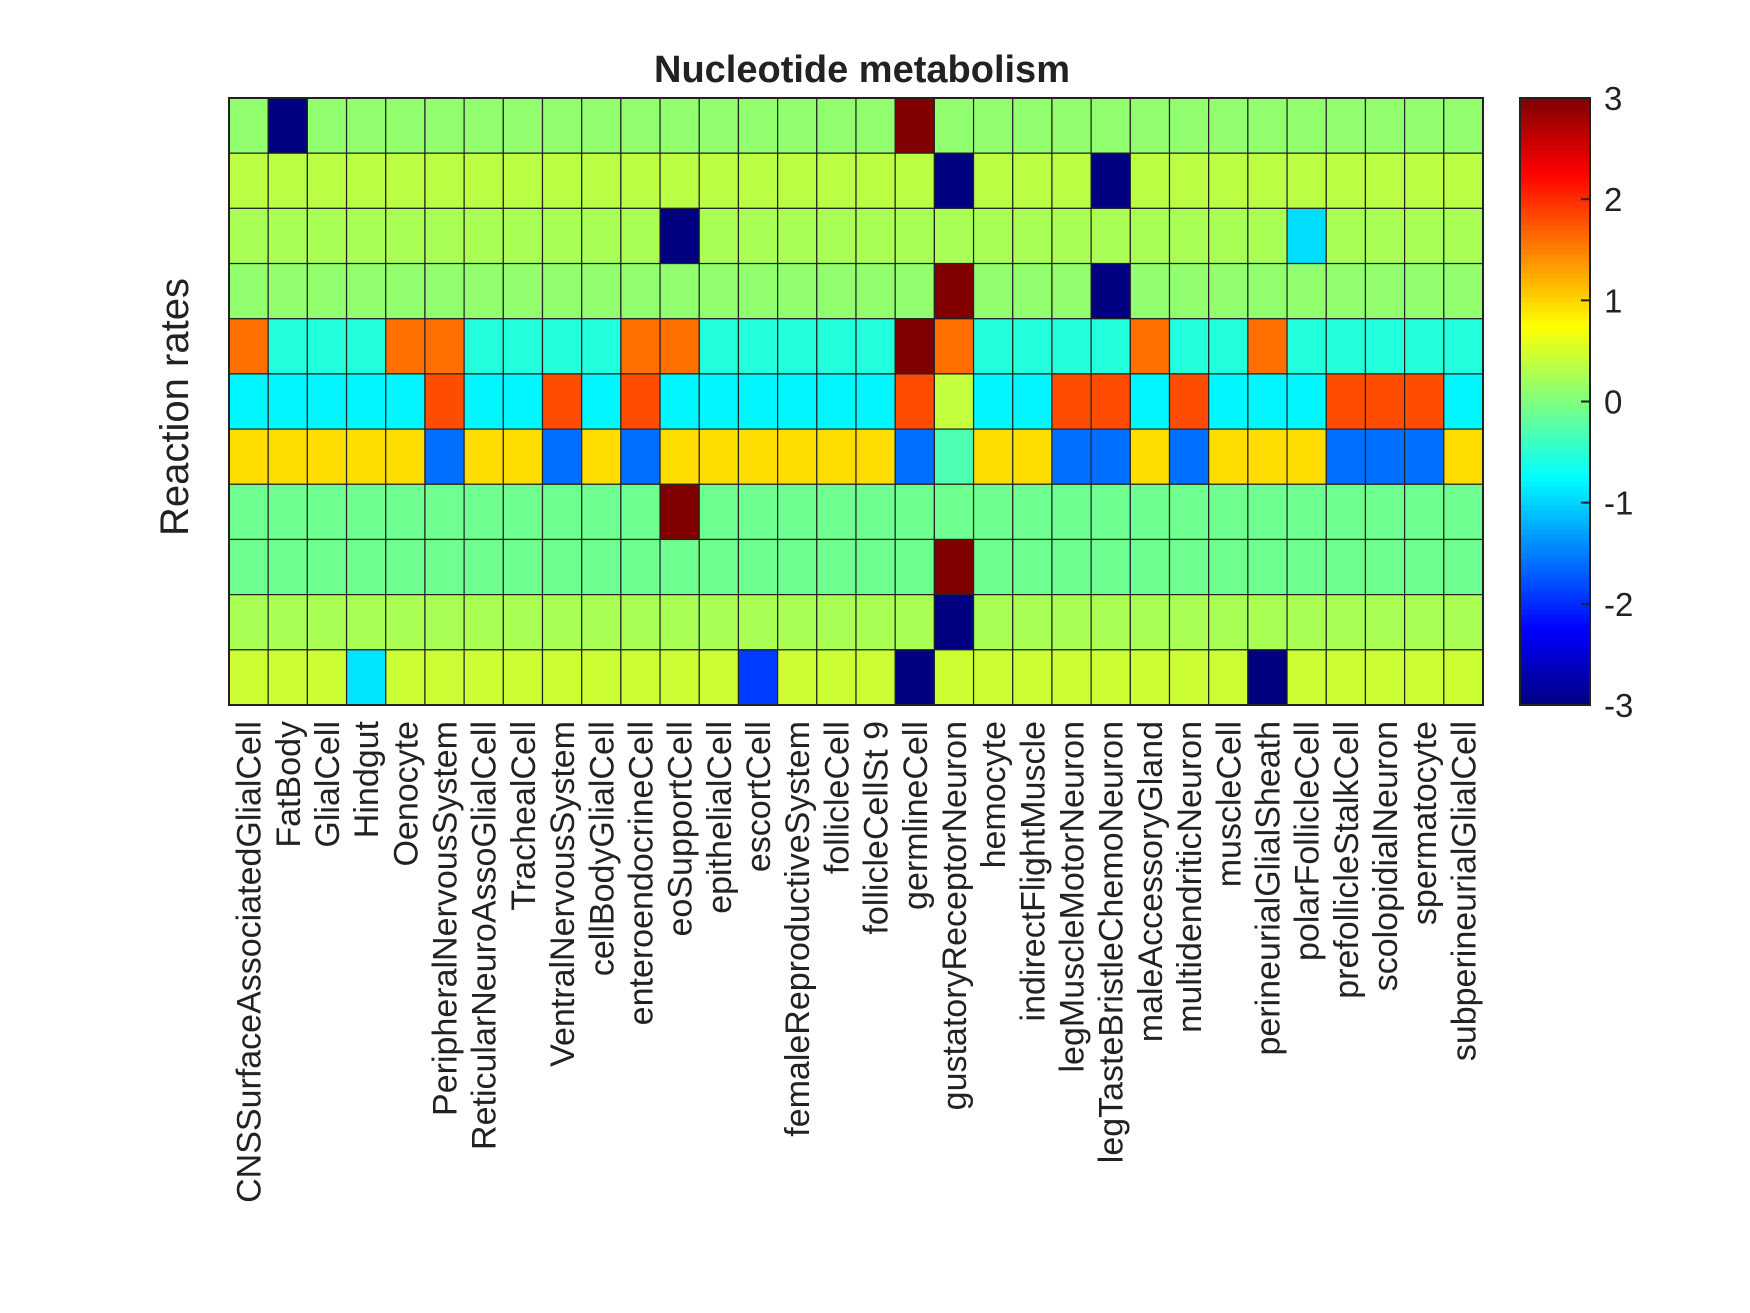 Image resolution: width=1750 pixels, height=1313 pixels. I want to click on x-tick-label: cellBodyGlialCell, so click(602, 848).